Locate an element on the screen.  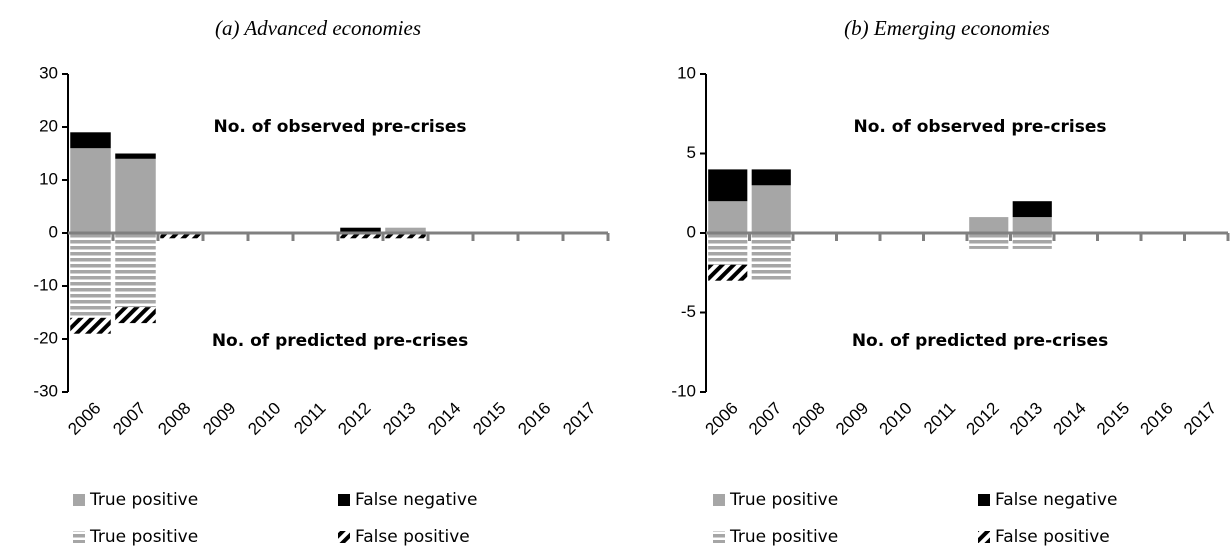
y-tick-label: -30 is located at coordinates (45, 390).